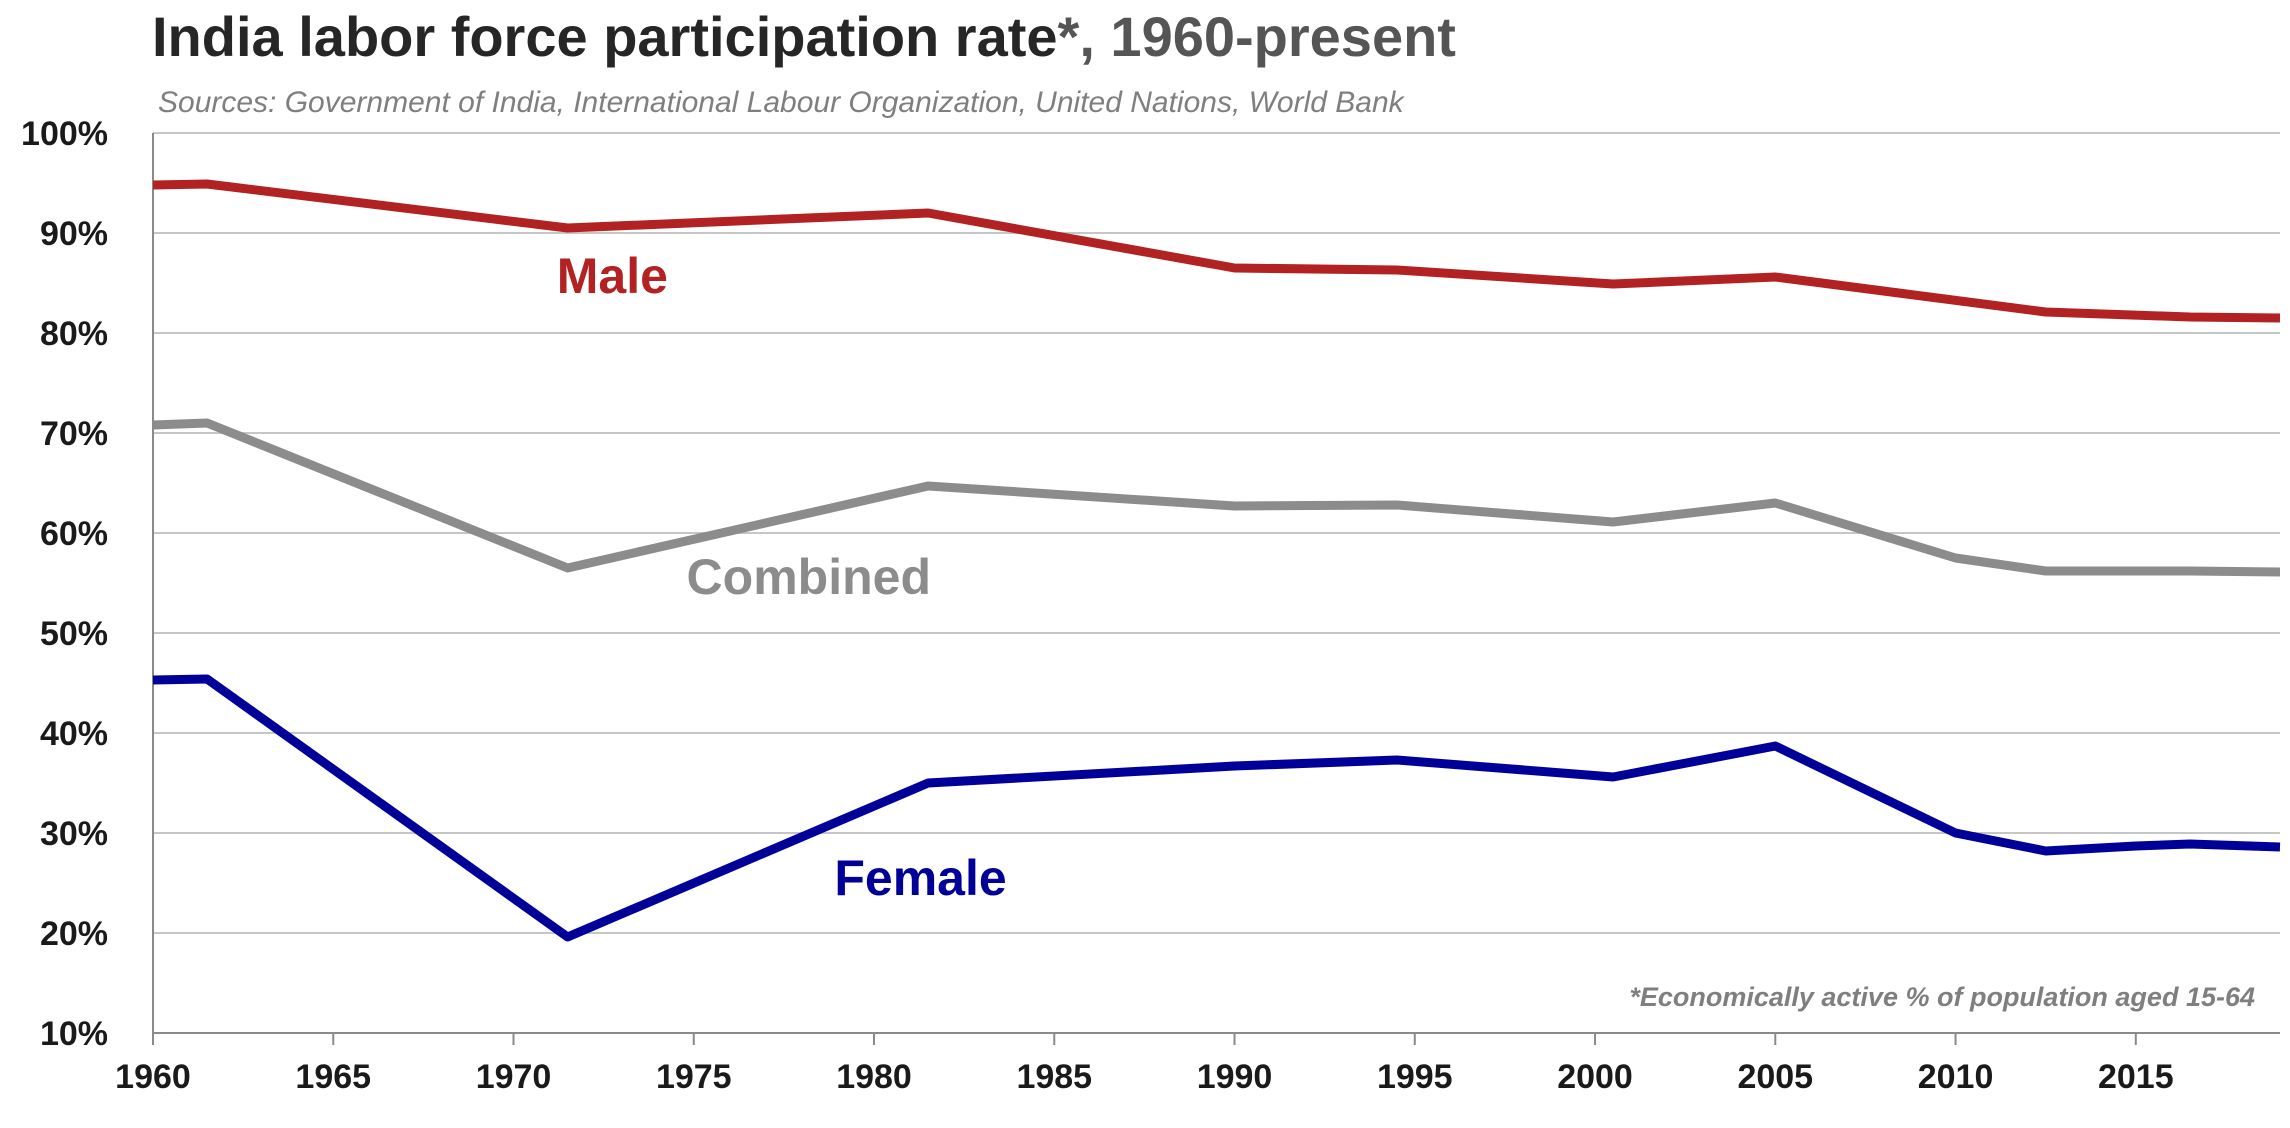 This screenshot has width=2290, height=1128. Describe the element at coordinates (1267, 36) in the screenshot. I see `title-date-range: , 1960-present` at that location.